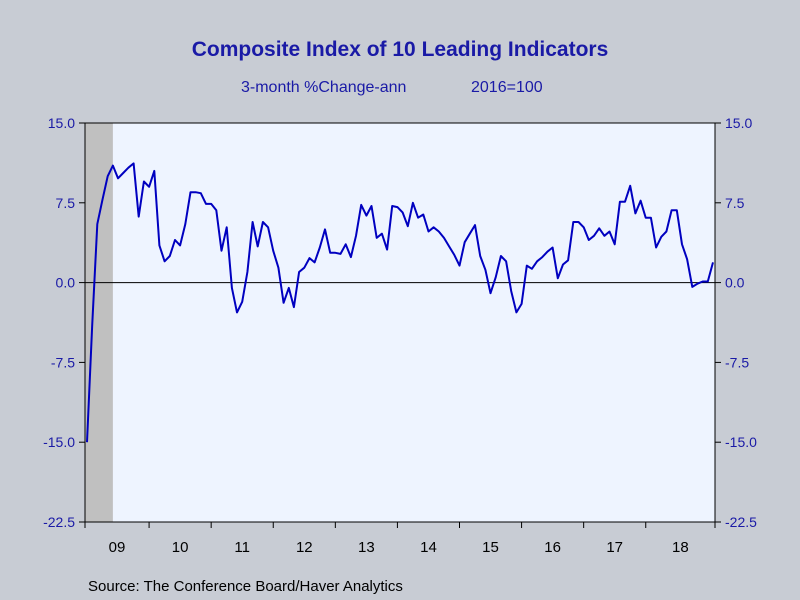  I want to click on x-tick-label: 18, so click(680, 547).